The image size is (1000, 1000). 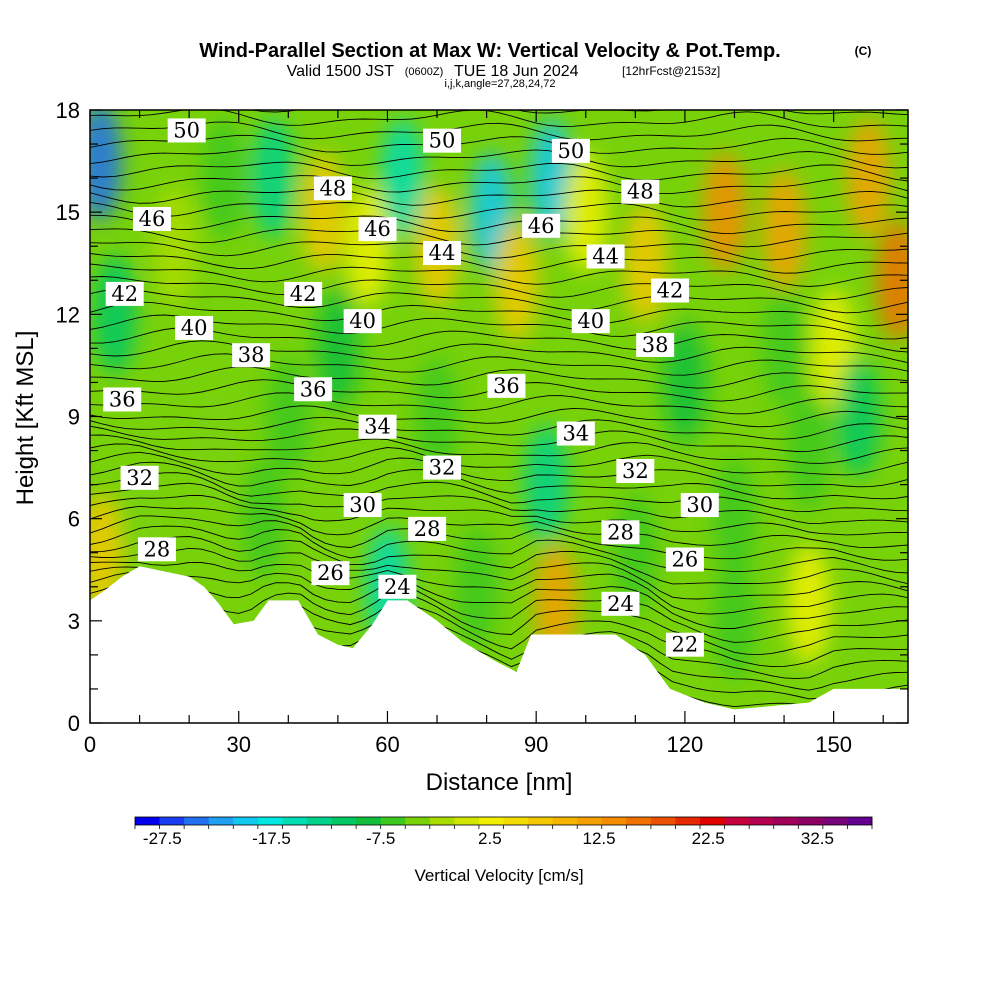 I want to click on contour-label-34: 34, so click(x=377, y=426).